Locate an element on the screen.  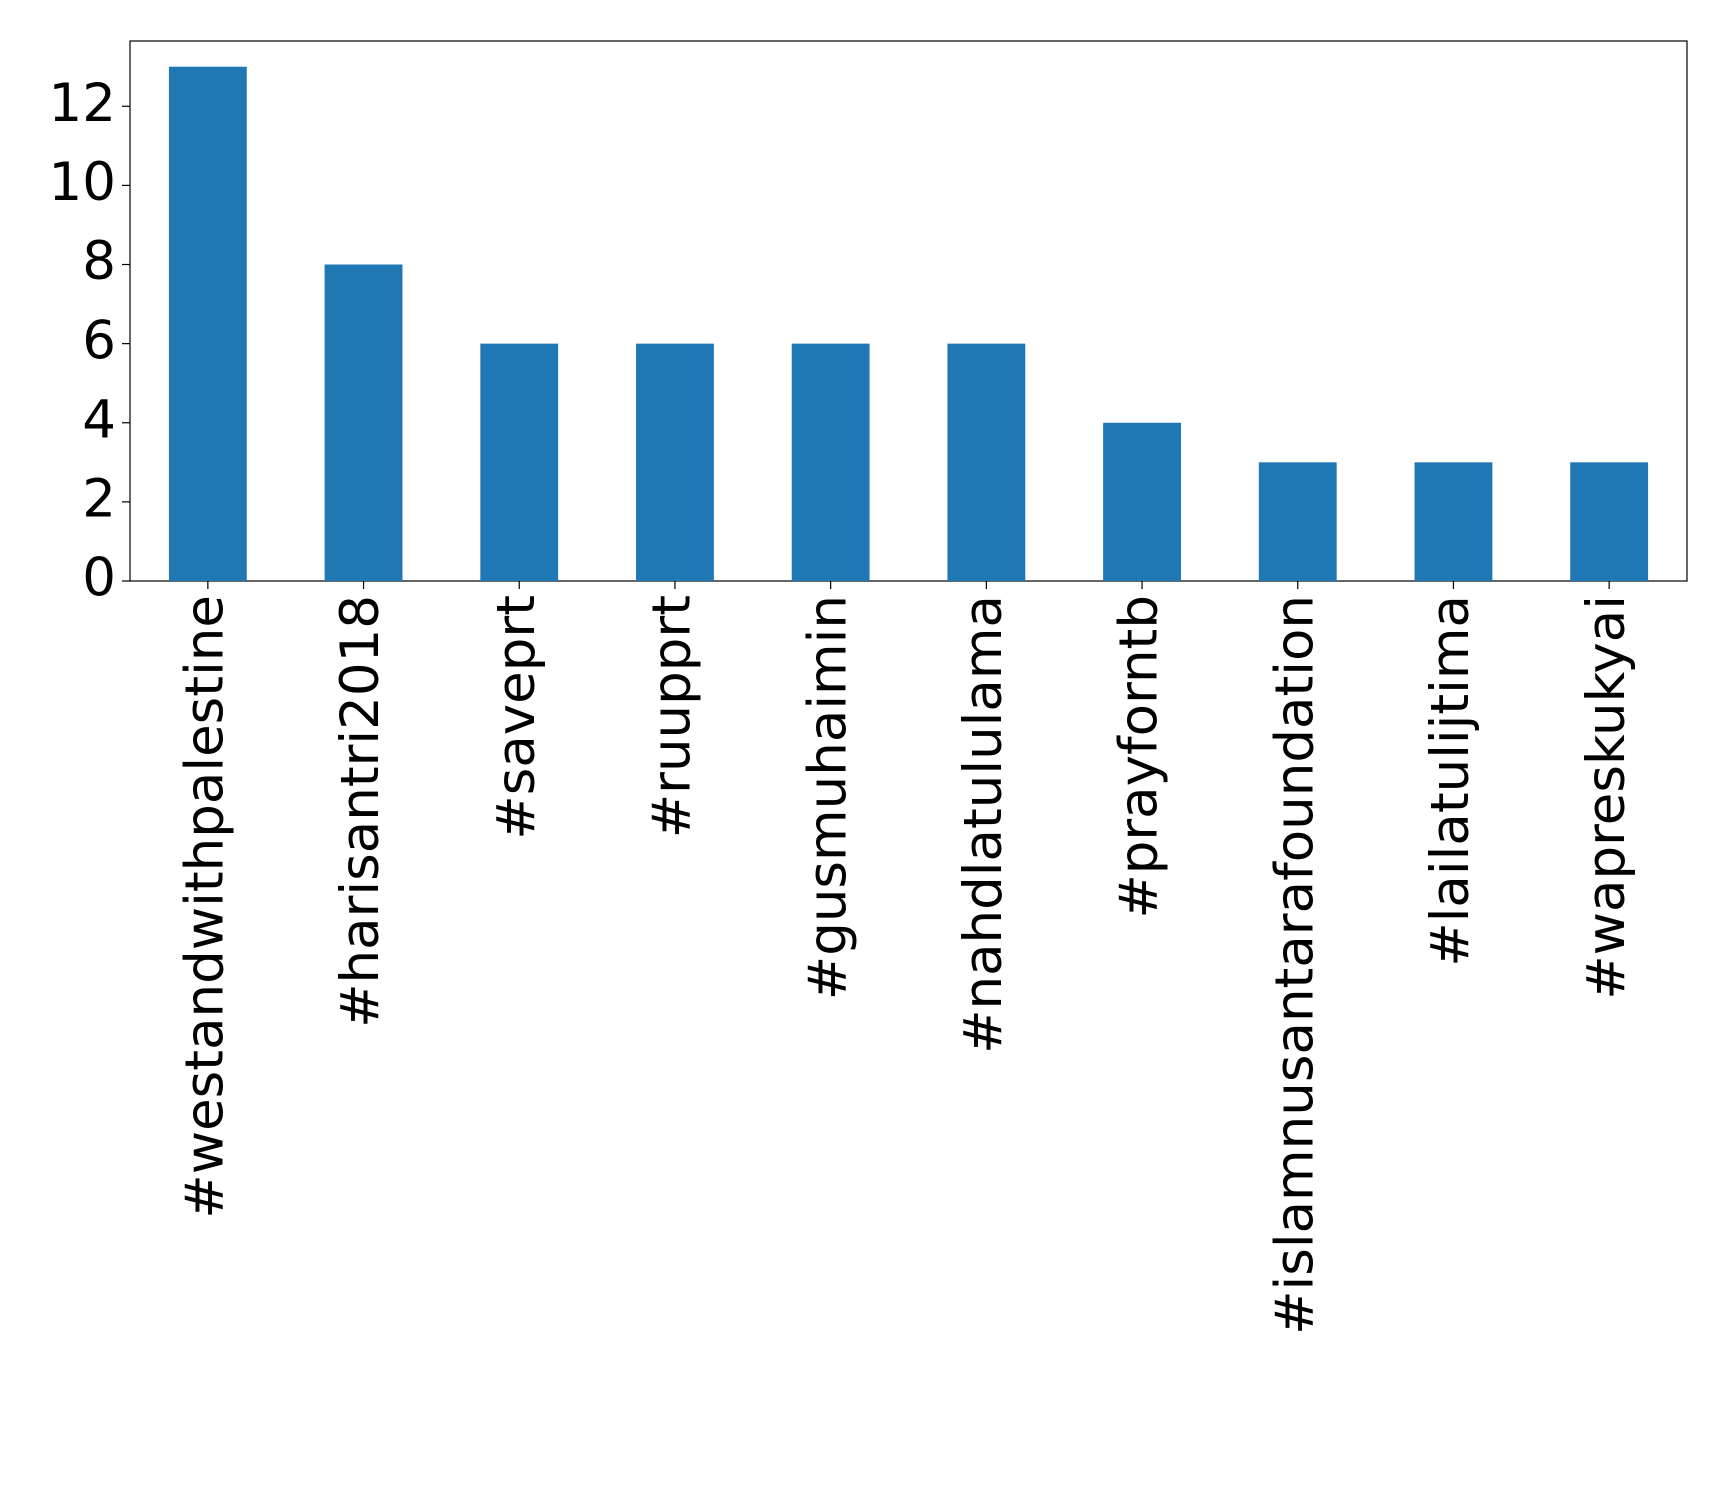
y-tick-label: 4 is located at coordinates (99, 419).